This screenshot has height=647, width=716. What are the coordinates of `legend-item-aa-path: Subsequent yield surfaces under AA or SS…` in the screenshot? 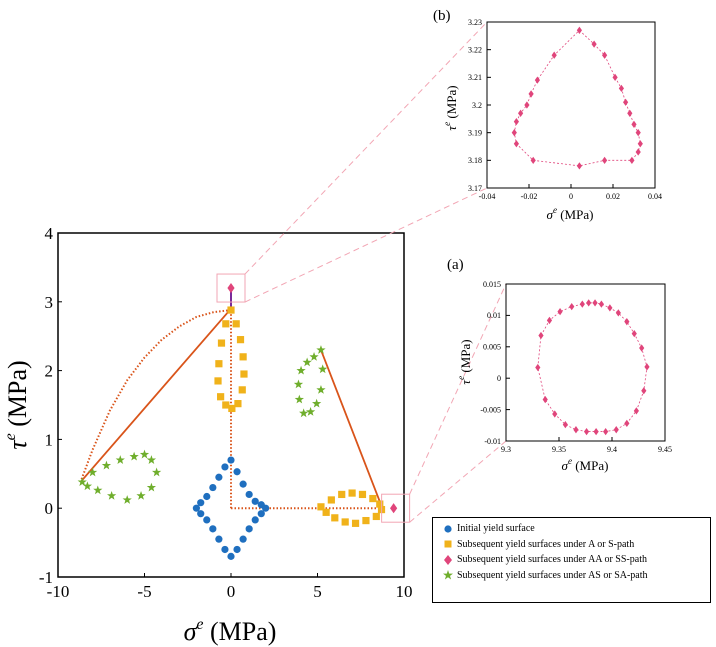 It's located at (571, 560).